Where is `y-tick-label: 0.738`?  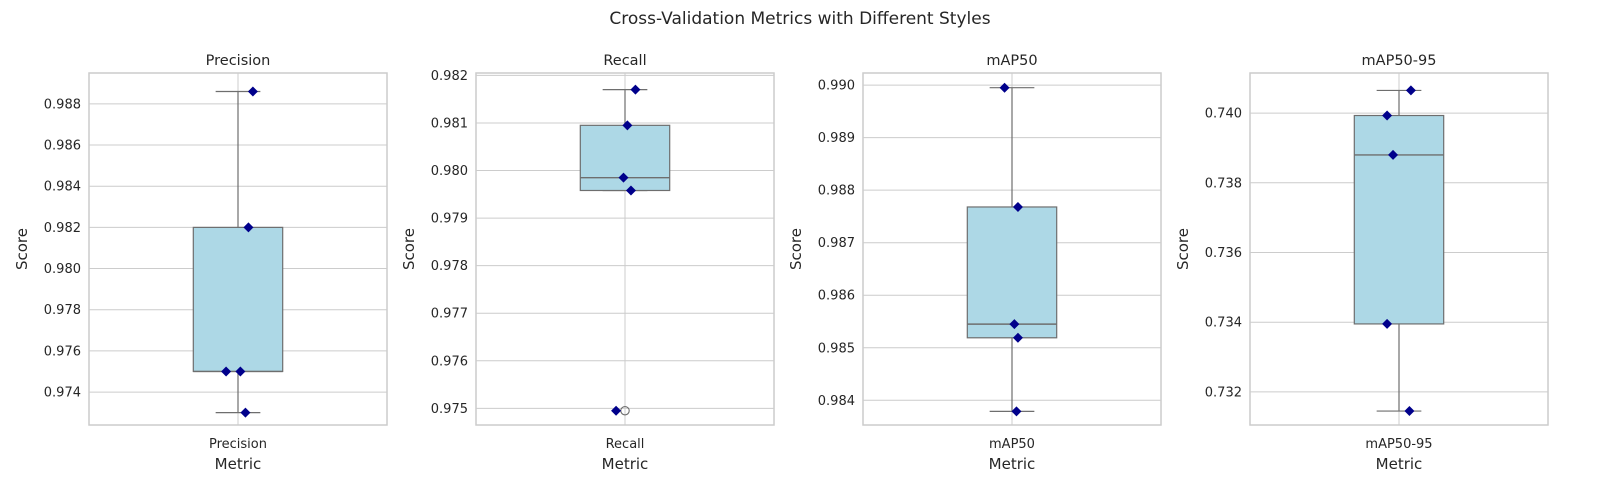
y-tick-label: 0.738 is located at coordinates (1223, 183).